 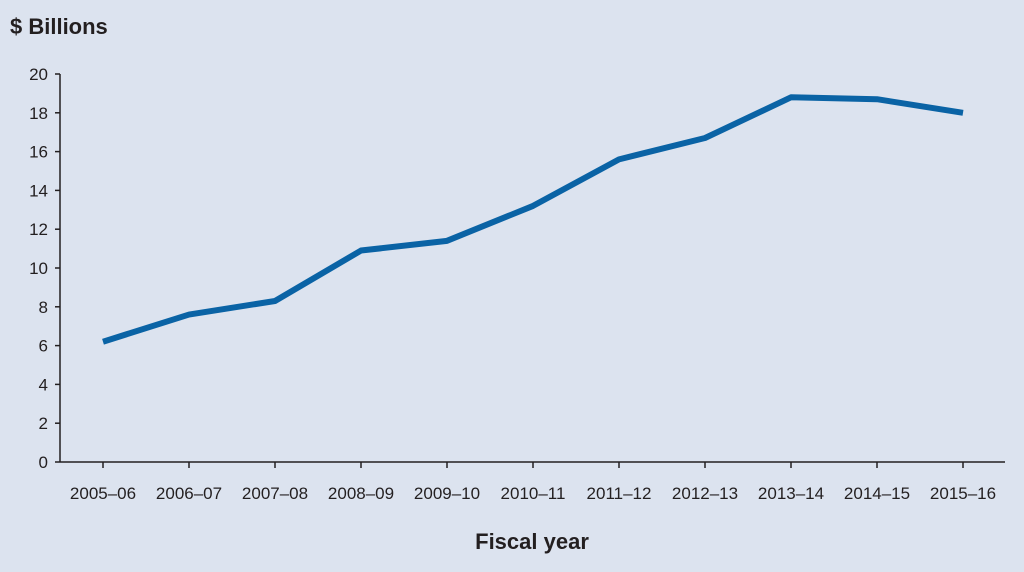 What do you see at coordinates (43, 346) in the screenshot?
I see `y-tick-label: 6` at bounding box center [43, 346].